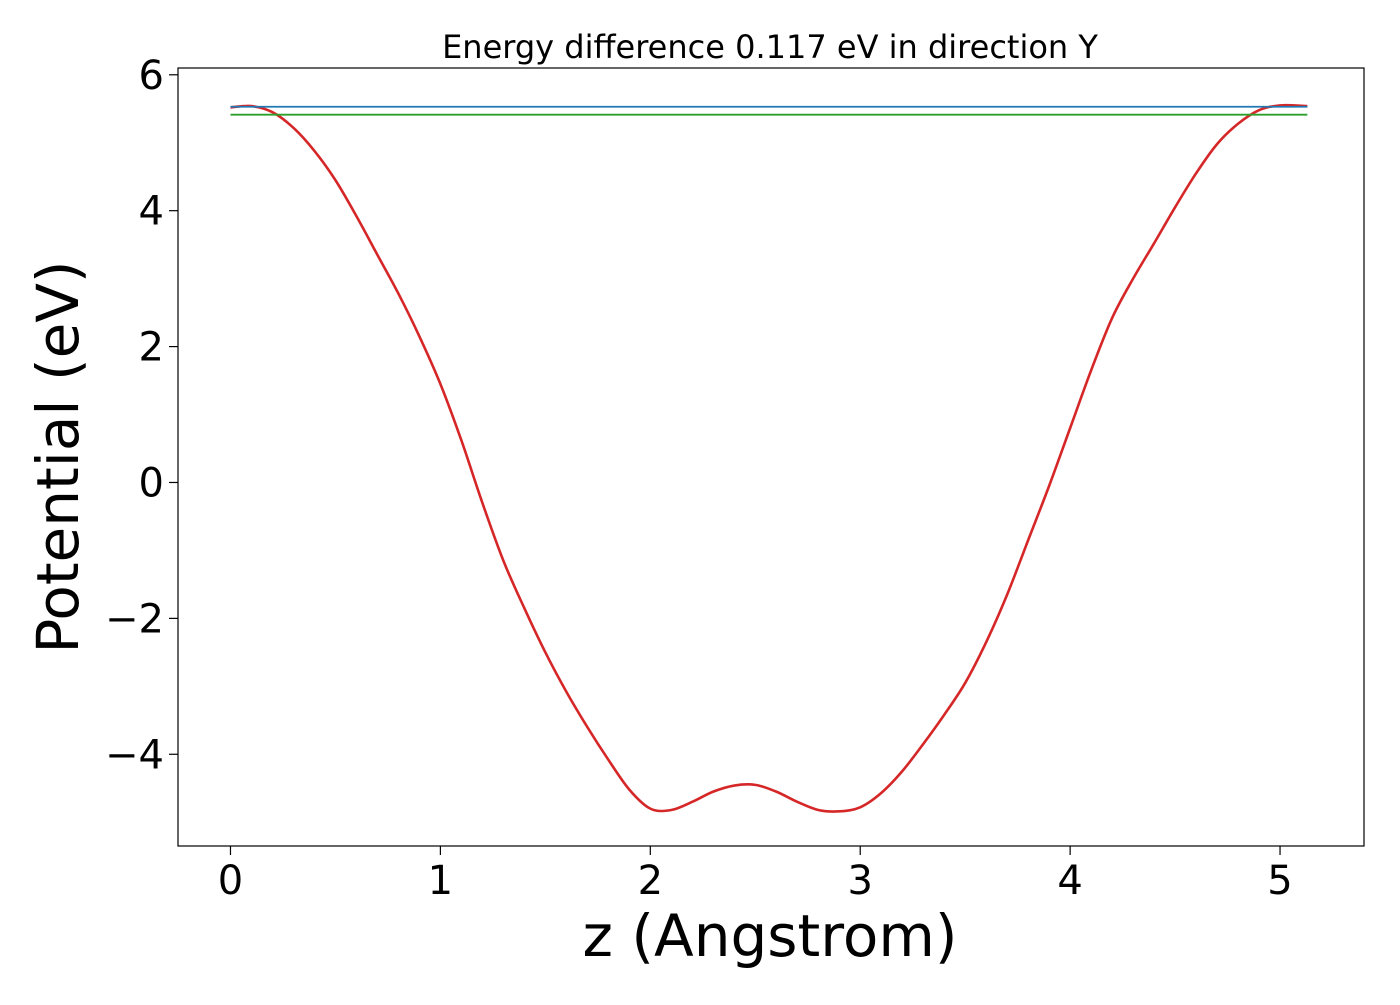 The width and height of the screenshot is (1400, 1005). I want to click on x-tick-label: 2, so click(650, 881).